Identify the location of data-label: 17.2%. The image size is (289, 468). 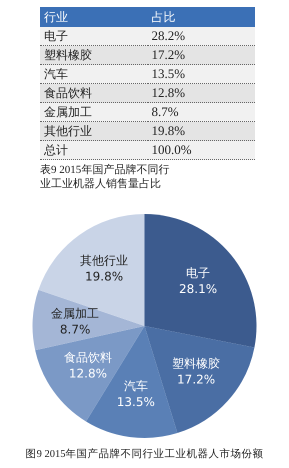
(196, 379).